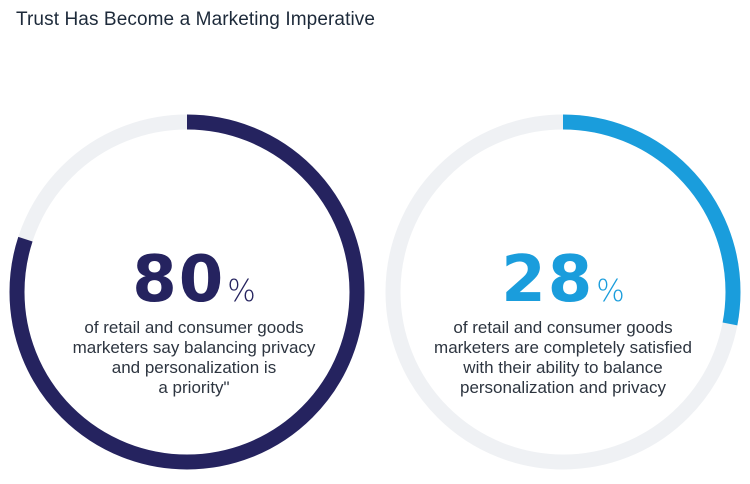 The height and width of the screenshot is (484, 750). I want to click on stat-description-line: marketers say balancing privacy, so click(194, 347).